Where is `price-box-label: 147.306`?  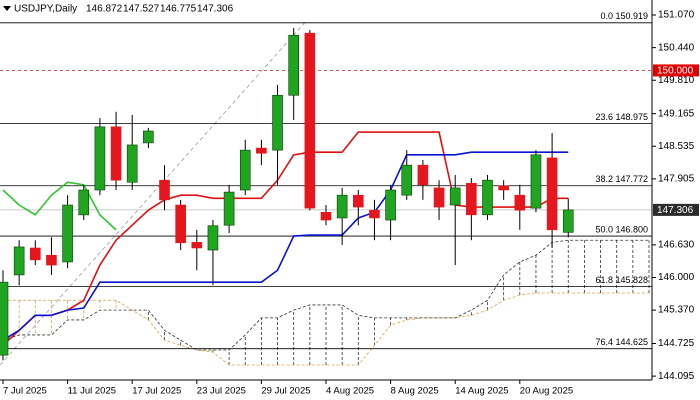
price-box-label: 147.306 is located at coordinates (675, 210).